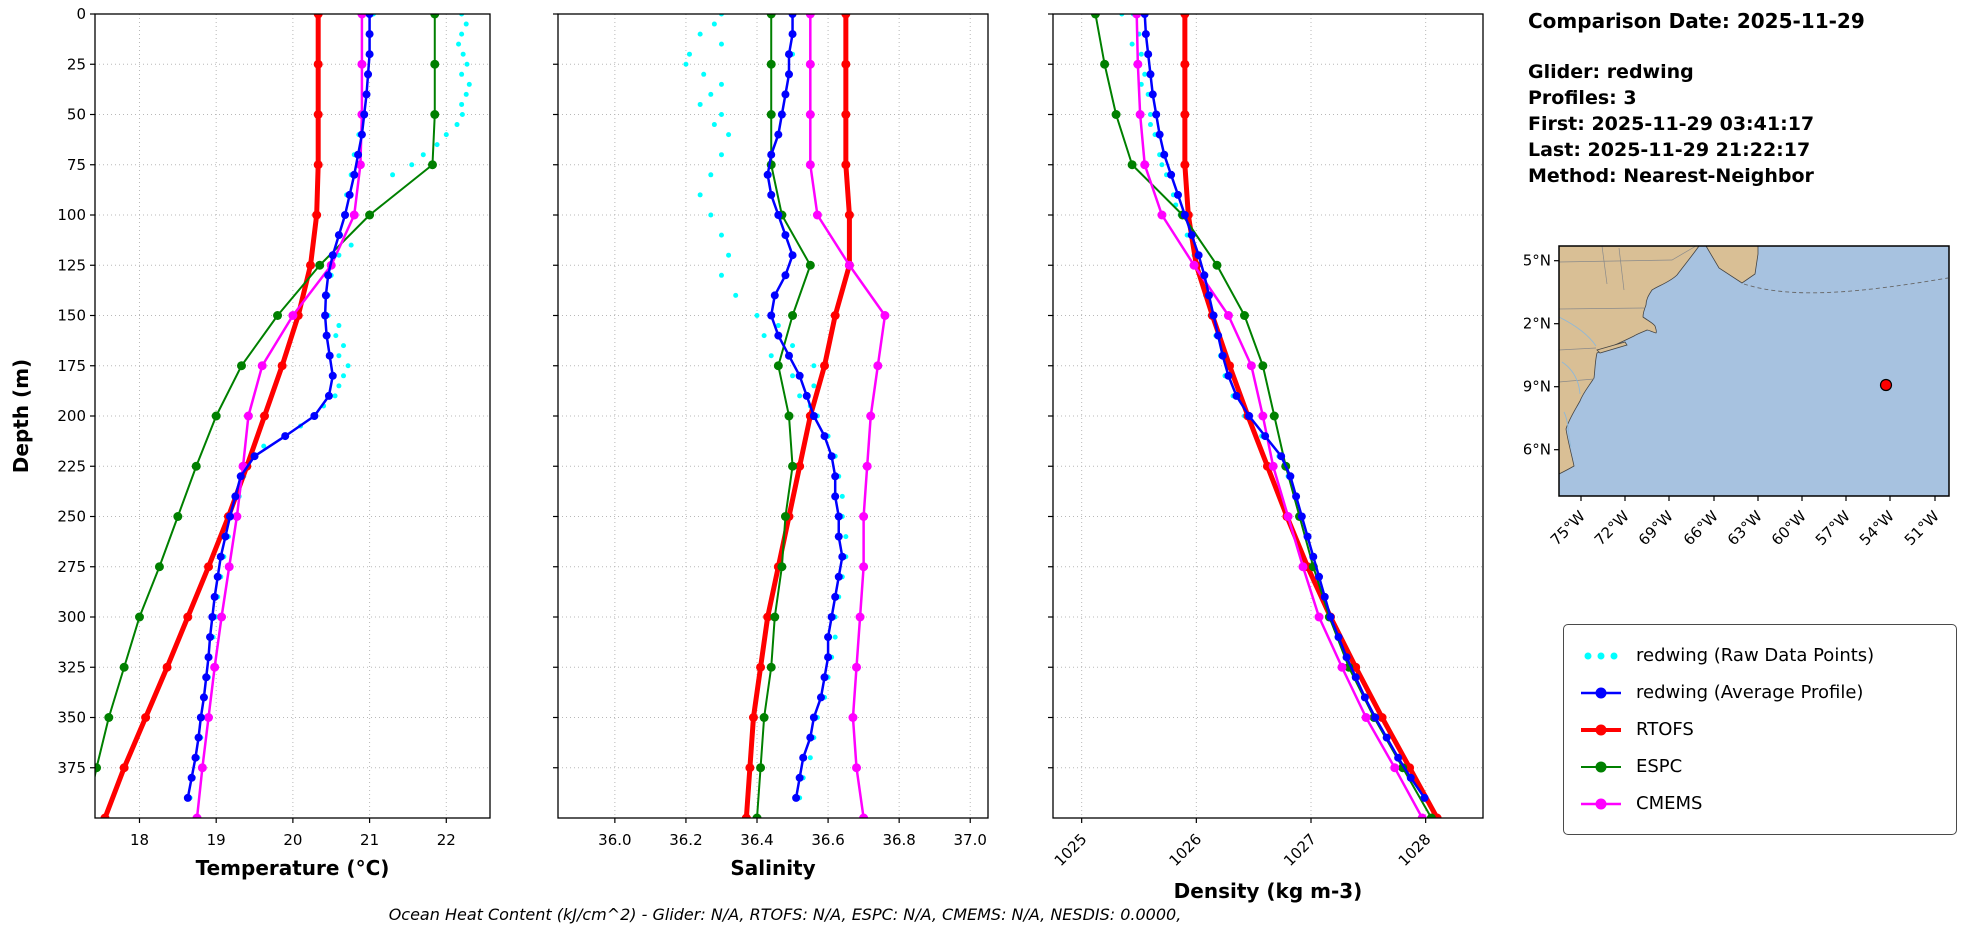 This screenshot has width=1978, height=934. What do you see at coordinates (1665, 729) in the screenshot?
I see `legend-label: RTOFS` at bounding box center [1665, 729].